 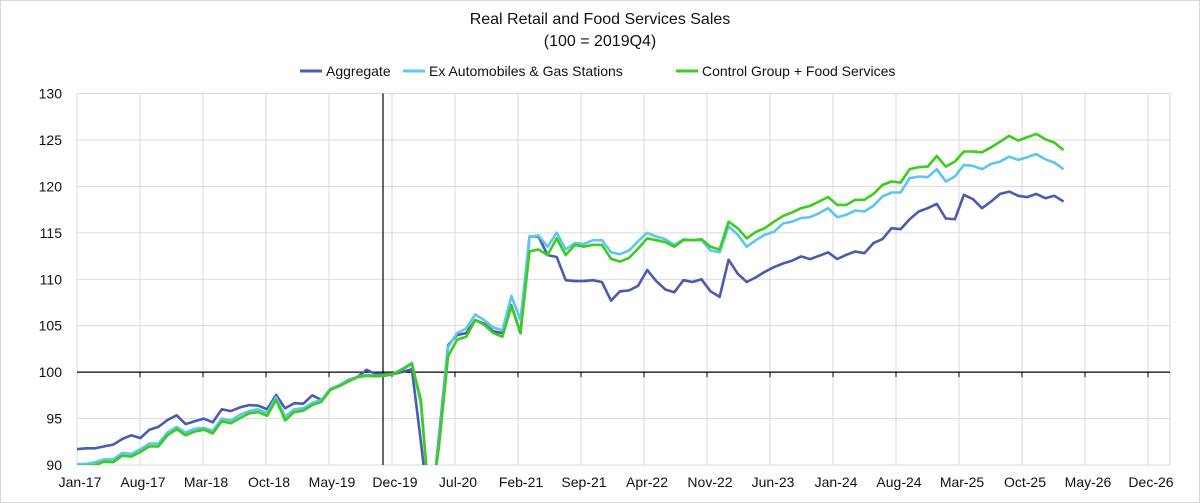 What do you see at coordinates (54, 465) in the screenshot?
I see `y-tick-label: 90` at bounding box center [54, 465].